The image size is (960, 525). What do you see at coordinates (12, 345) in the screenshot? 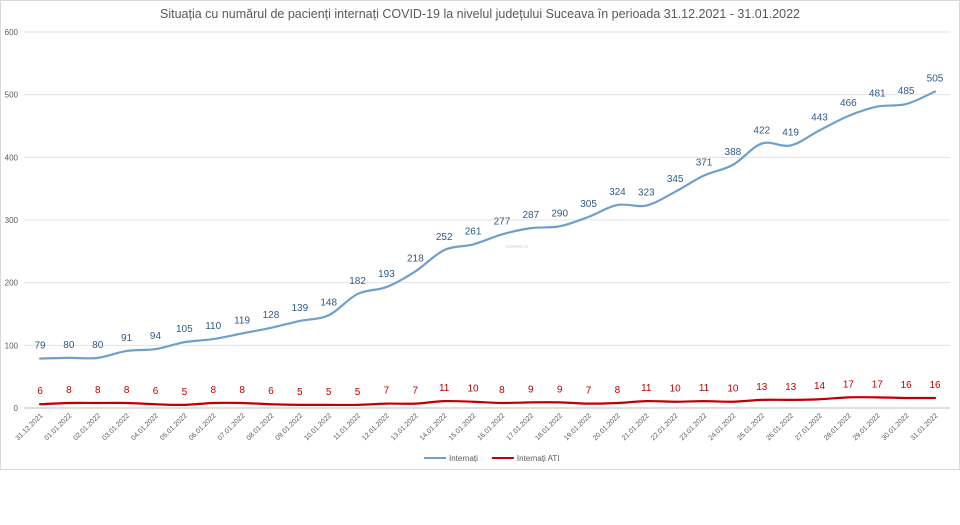
I see `y-tick-label: 100` at bounding box center [12, 345].